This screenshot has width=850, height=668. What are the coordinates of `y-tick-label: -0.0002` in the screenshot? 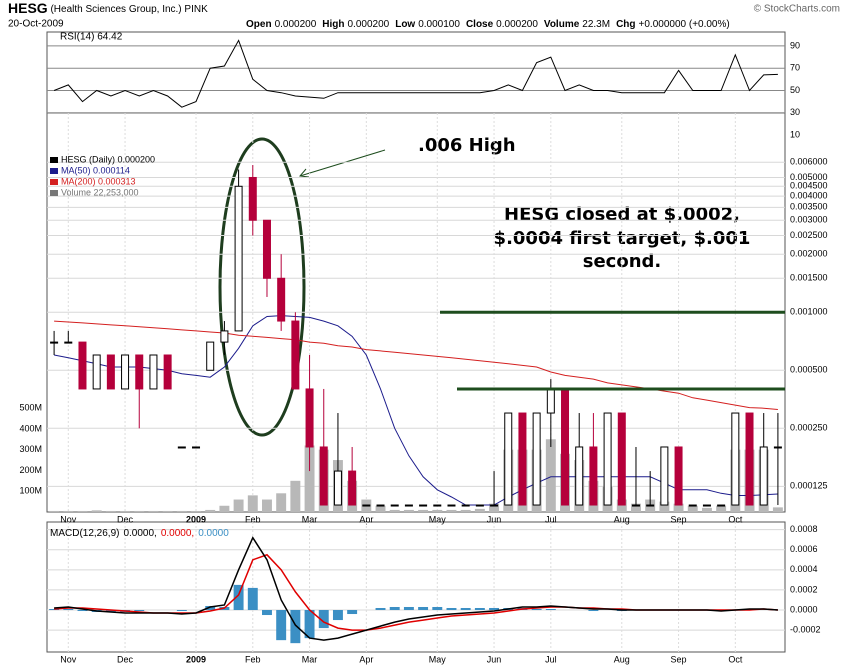 It's located at (805, 629).